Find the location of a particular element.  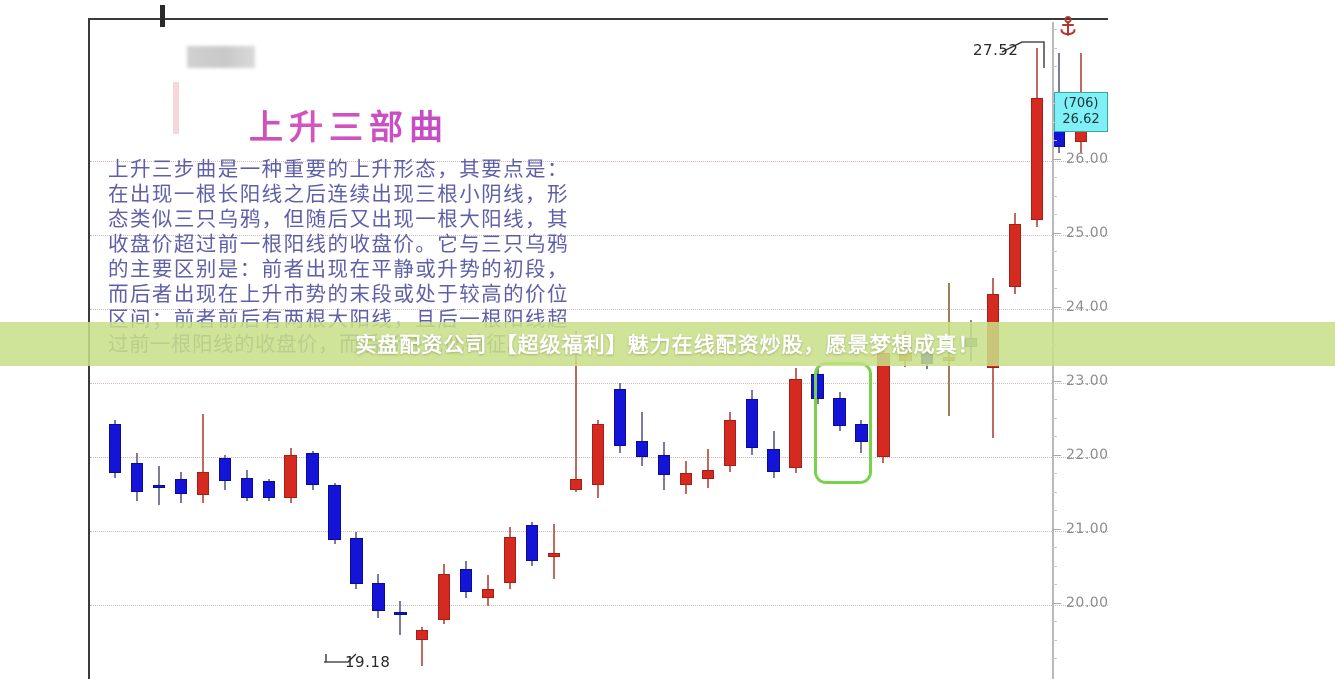

left-edge-marker is located at coordinates (176, 108).